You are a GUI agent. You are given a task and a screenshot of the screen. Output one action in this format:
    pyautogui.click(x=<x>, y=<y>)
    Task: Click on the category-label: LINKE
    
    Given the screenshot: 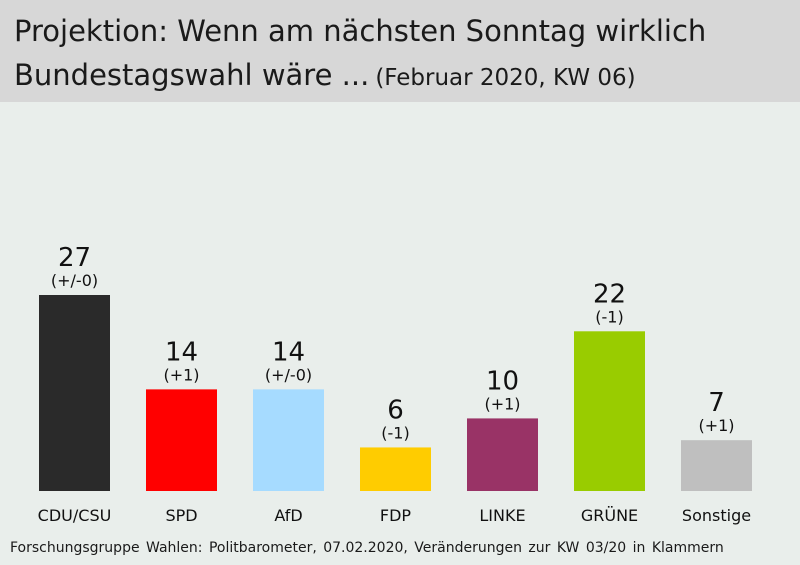 What is the action you would take?
    pyautogui.click(x=502, y=515)
    